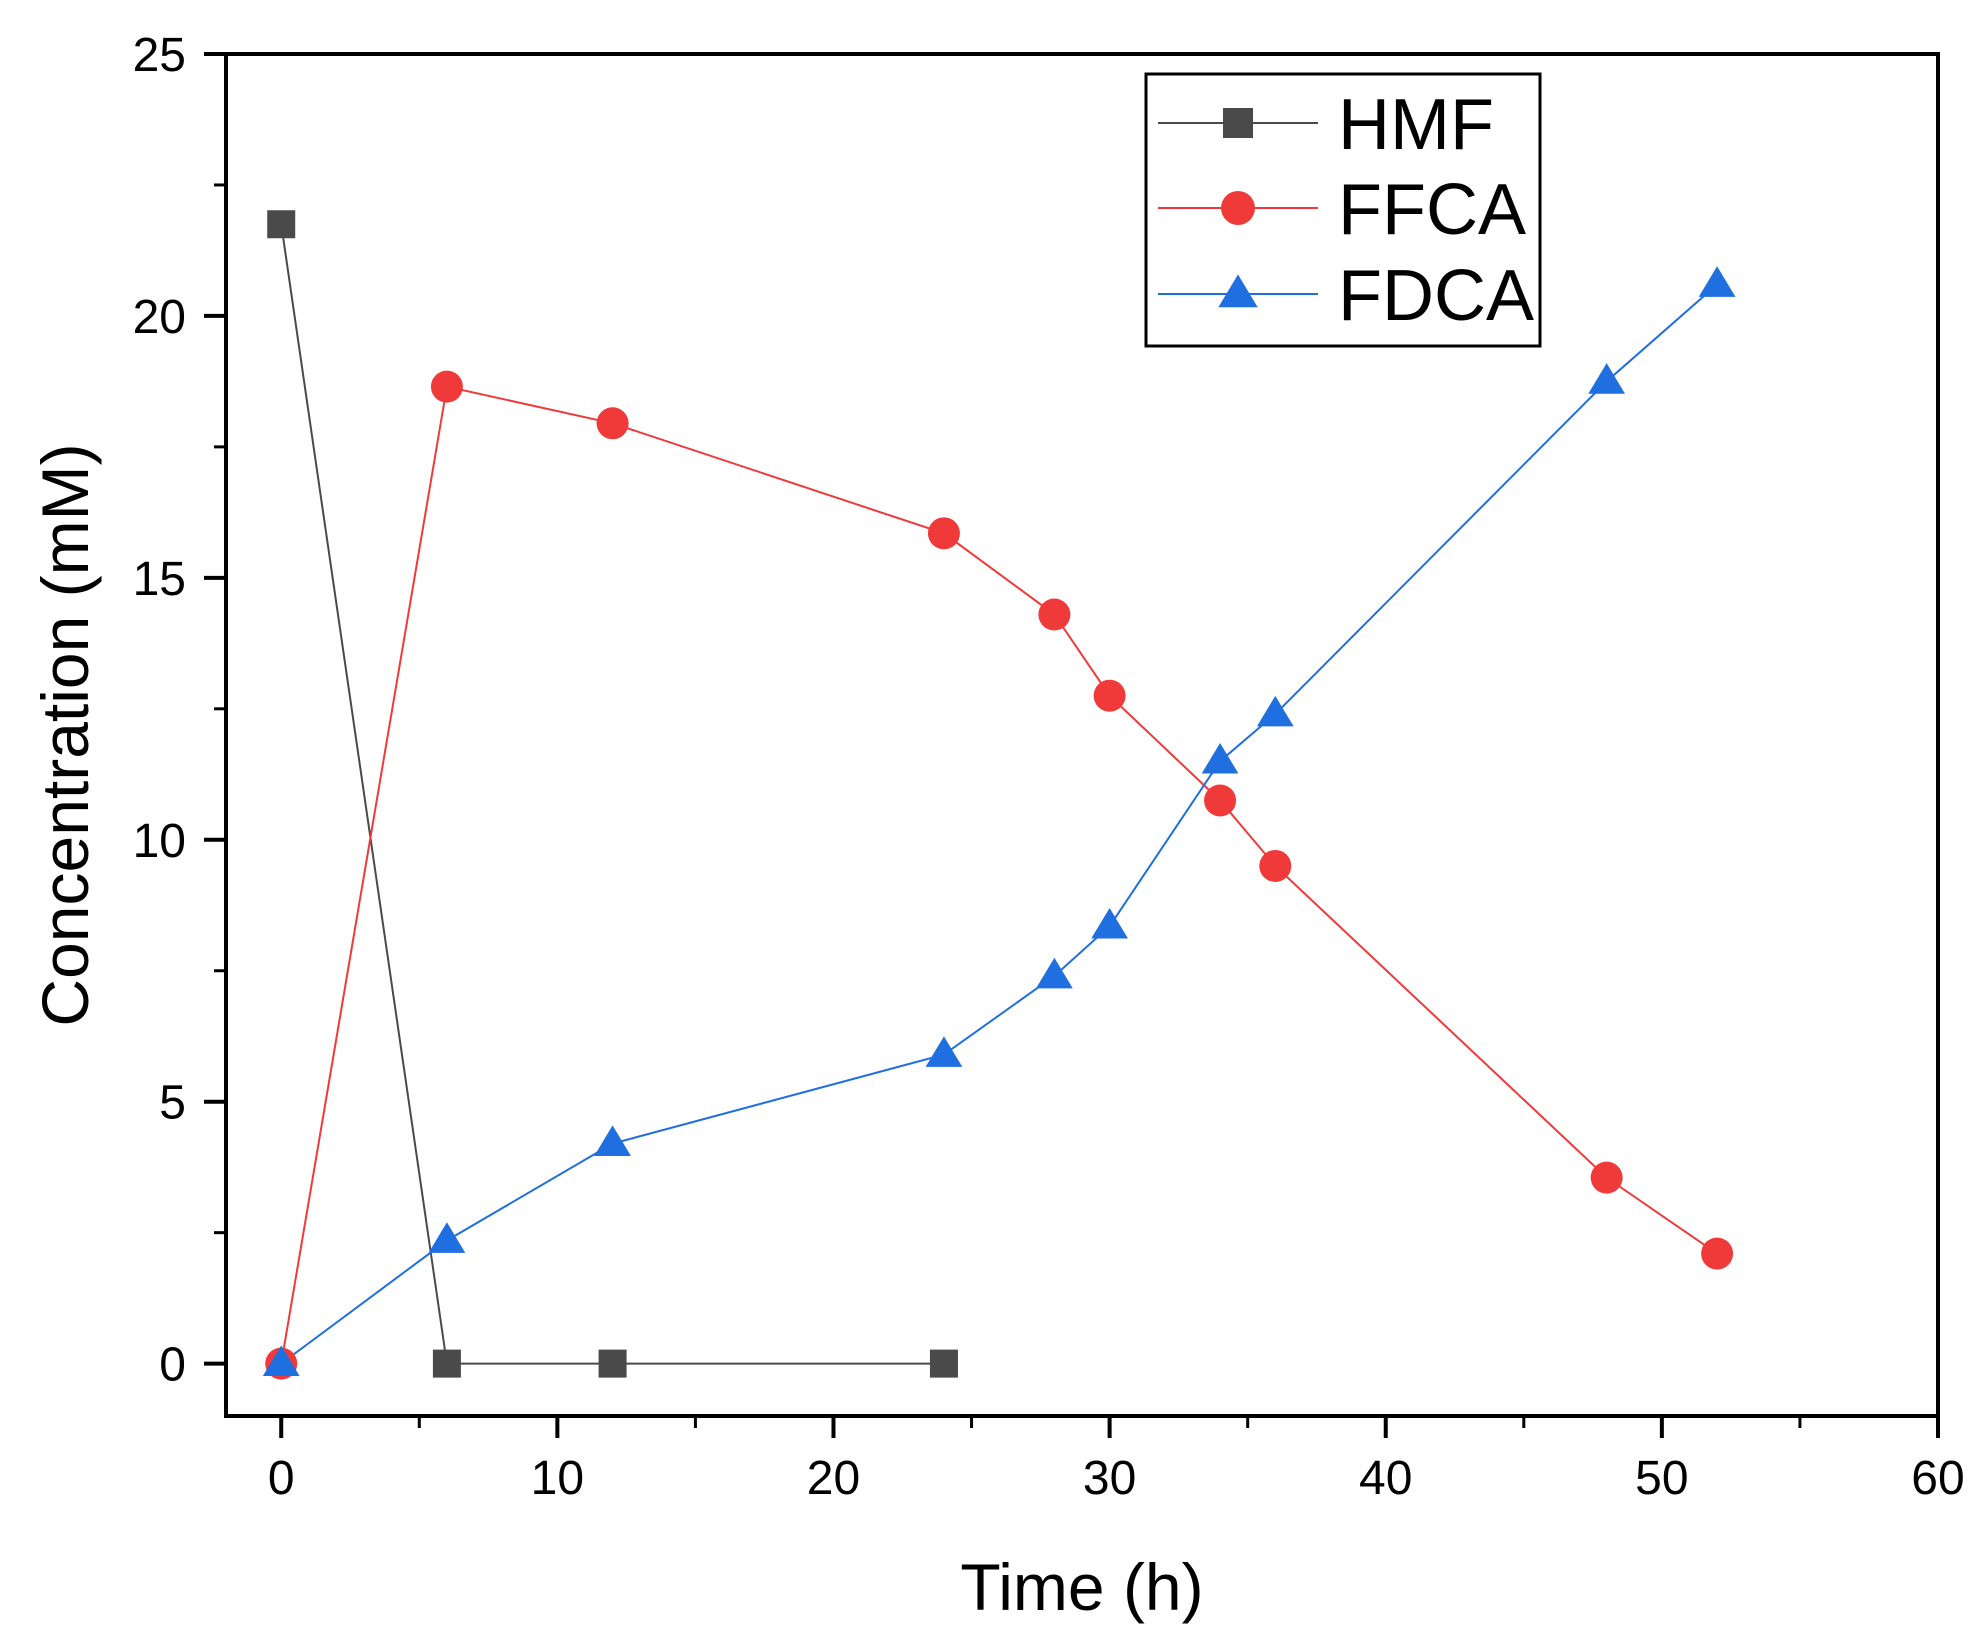  What do you see at coordinates (159, 579) in the screenshot?
I see `y-tick-label: 15` at bounding box center [159, 579].